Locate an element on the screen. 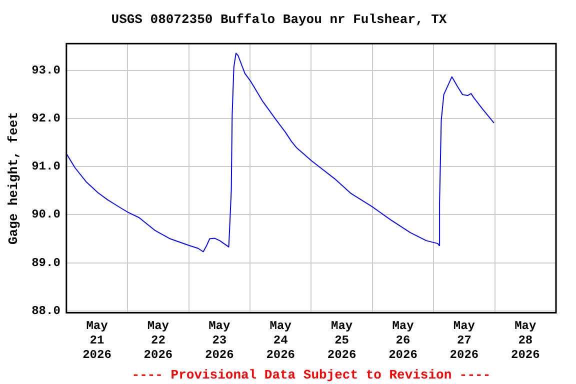  y-tick-label: 93.0 is located at coordinates (46, 71).